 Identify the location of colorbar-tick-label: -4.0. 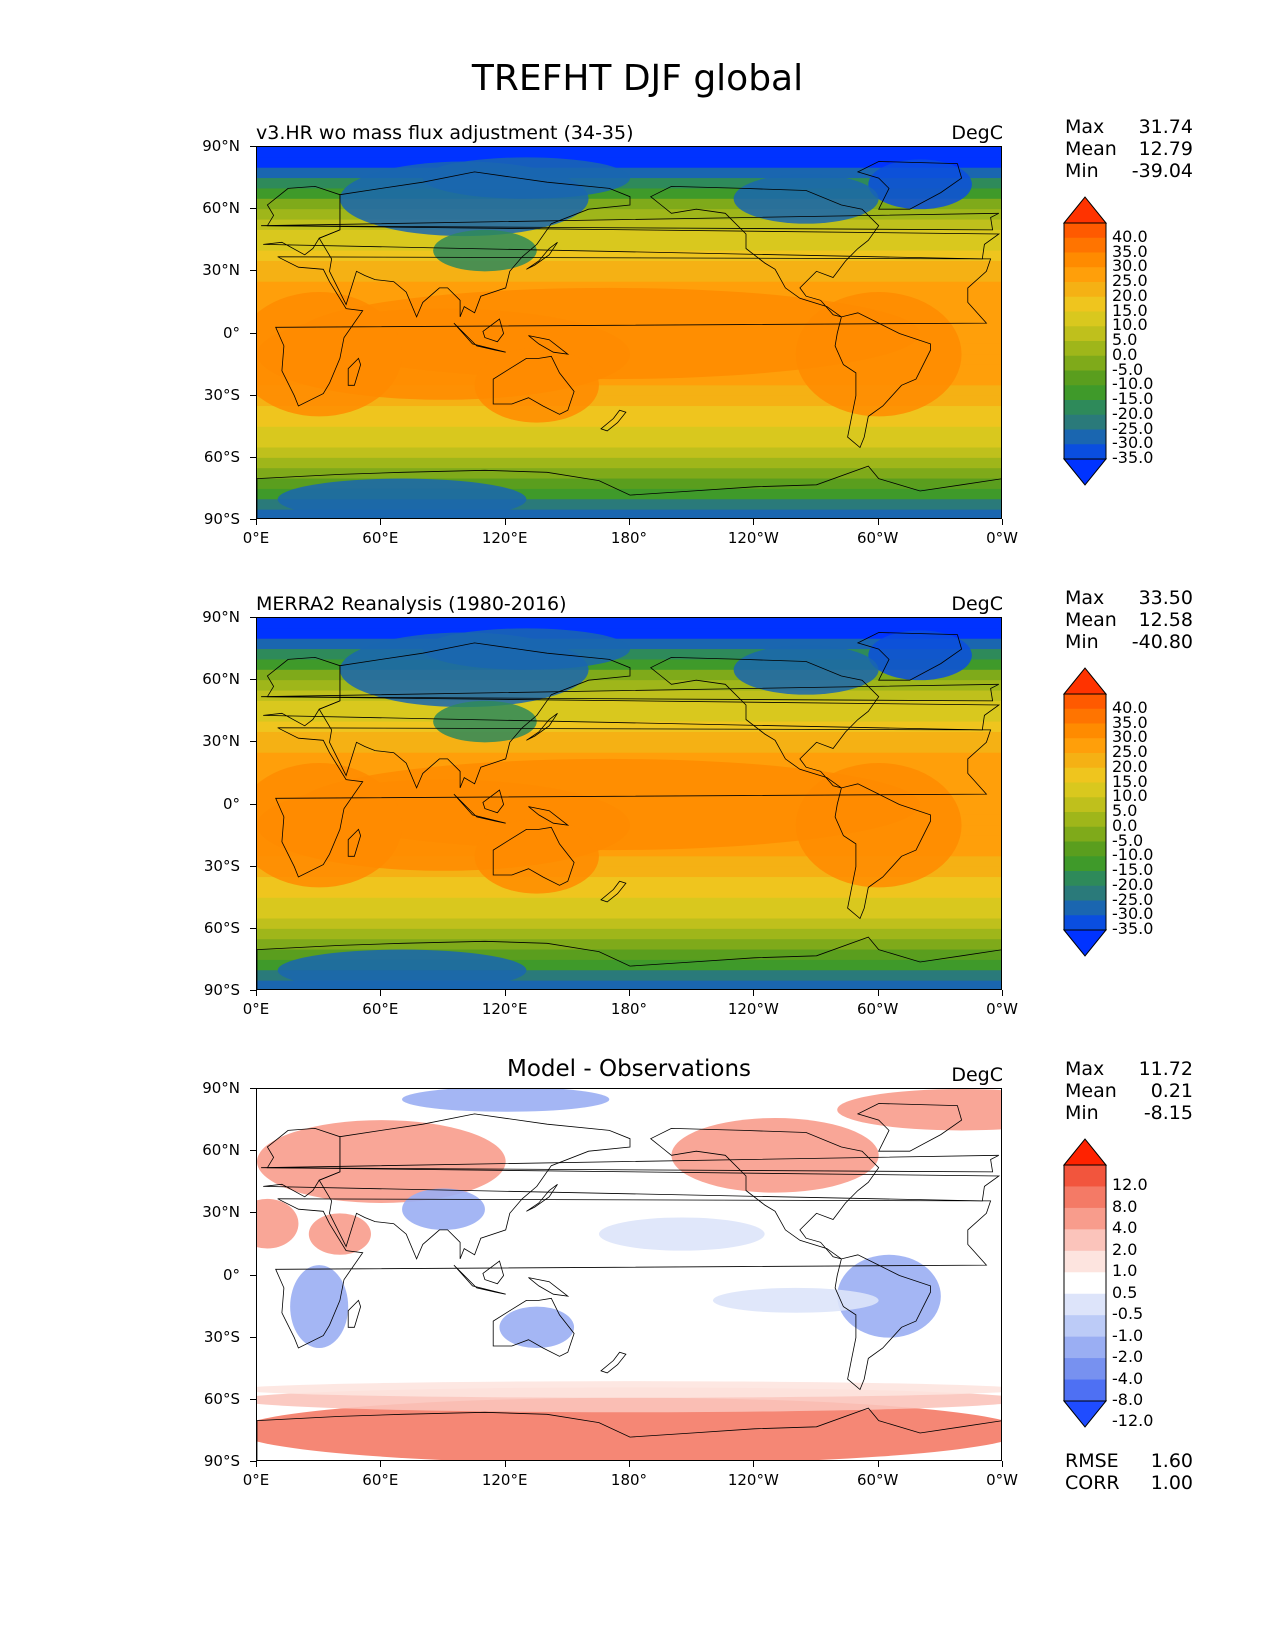
(1128, 1378).